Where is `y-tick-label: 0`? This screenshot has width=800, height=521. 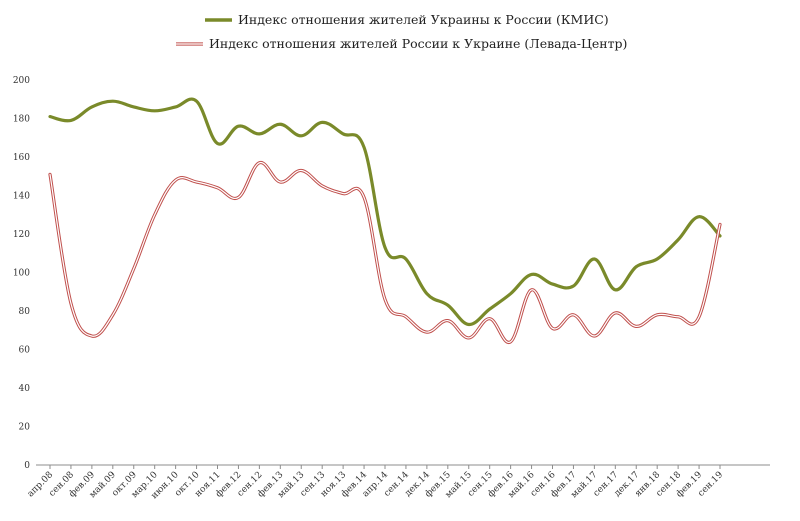 y-tick-label: 0 is located at coordinates (27, 466).